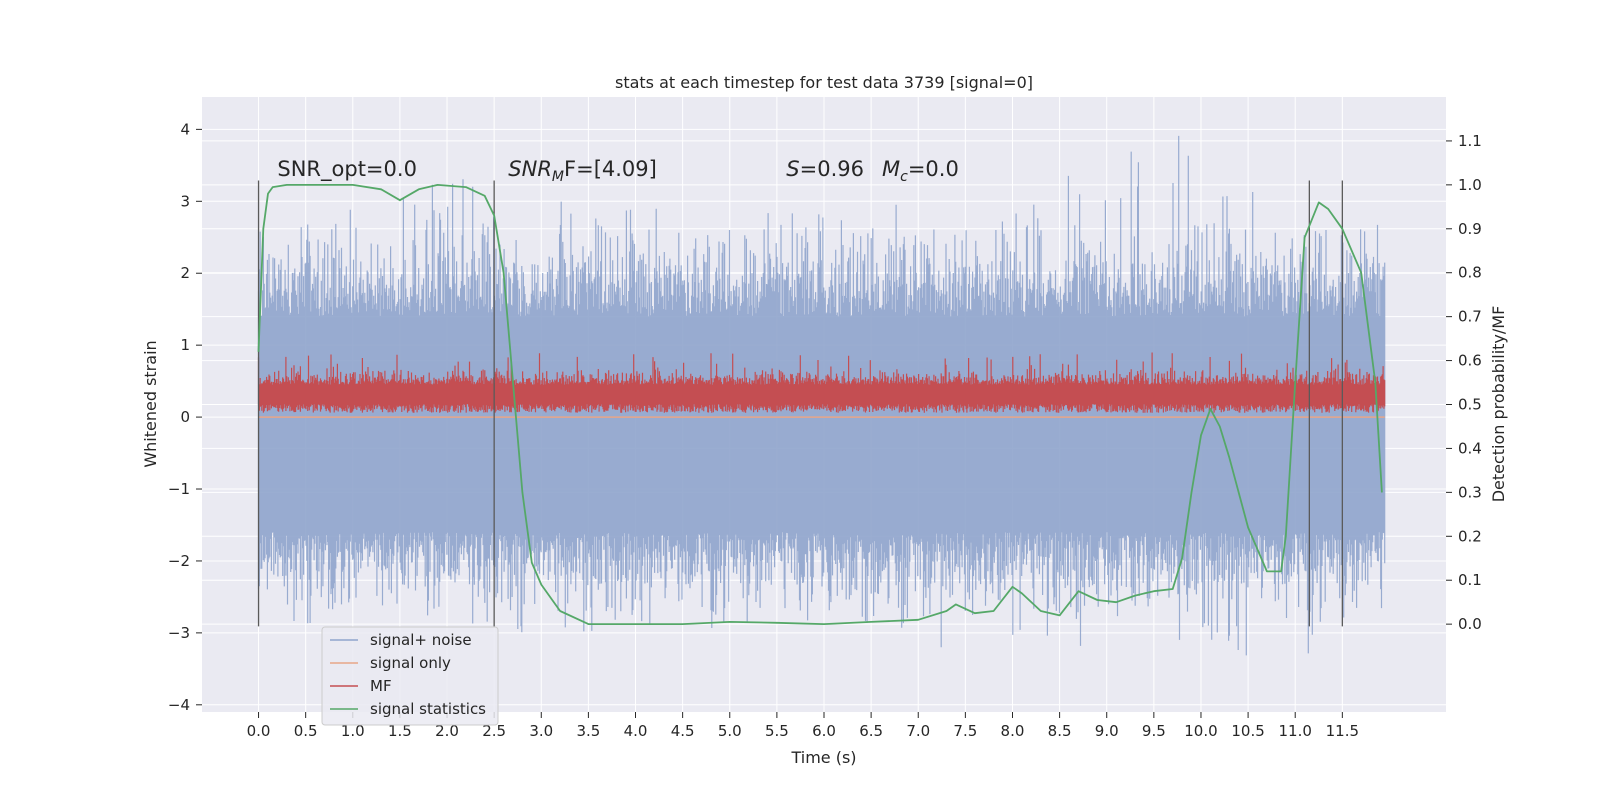  I want to click on x-tick-label: 5.5, so click(777, 731).